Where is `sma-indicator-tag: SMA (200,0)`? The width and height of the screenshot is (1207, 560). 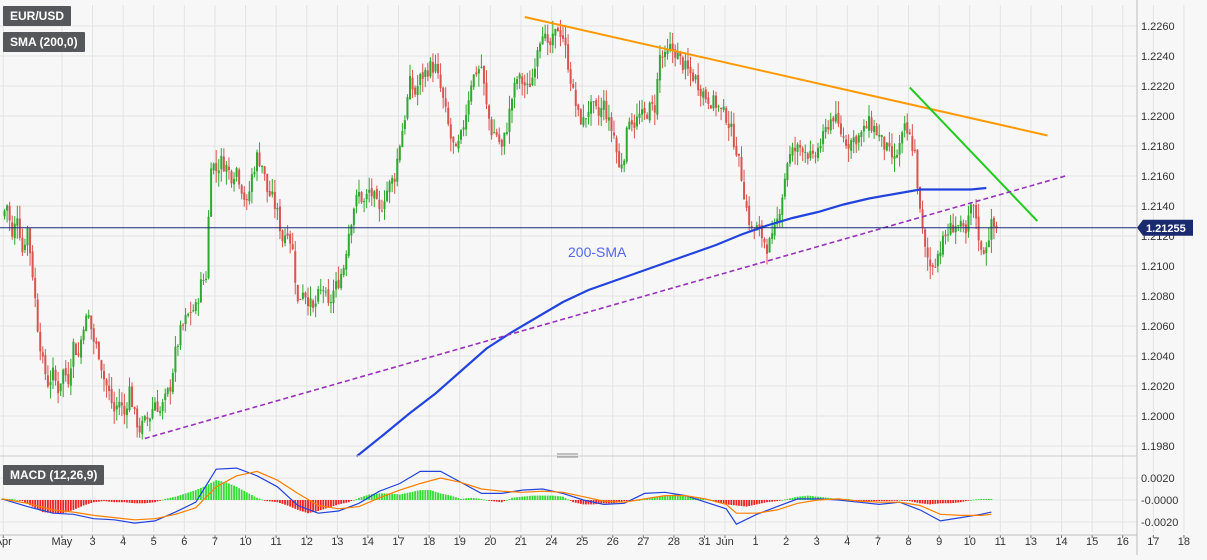
sma-indicator-tag: SMA (200,0) is located at coordinates (44, 42).